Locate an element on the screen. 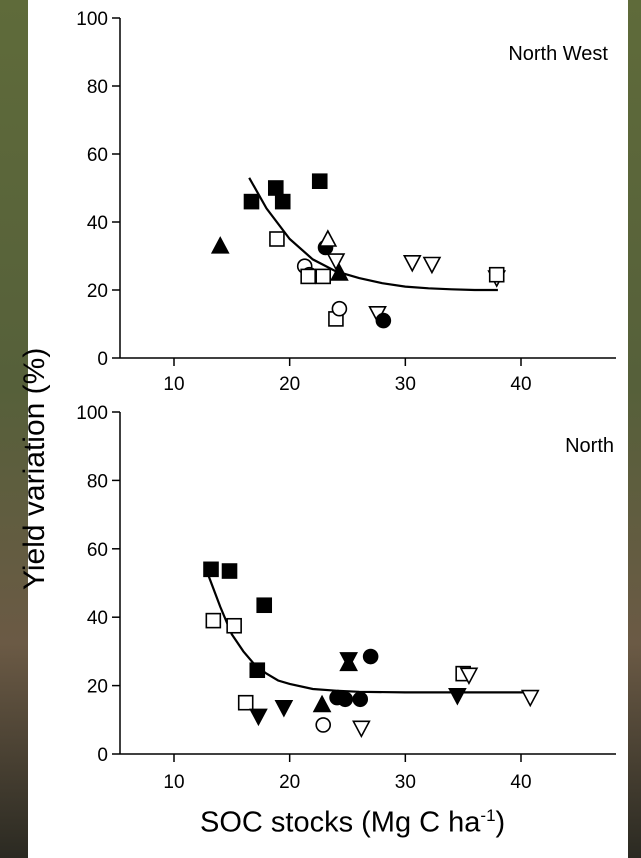 Image resolution: width=641 pixels, height=858 pixels. y-axis-label: Yield variation (%) is located at coordinates (34, 468).